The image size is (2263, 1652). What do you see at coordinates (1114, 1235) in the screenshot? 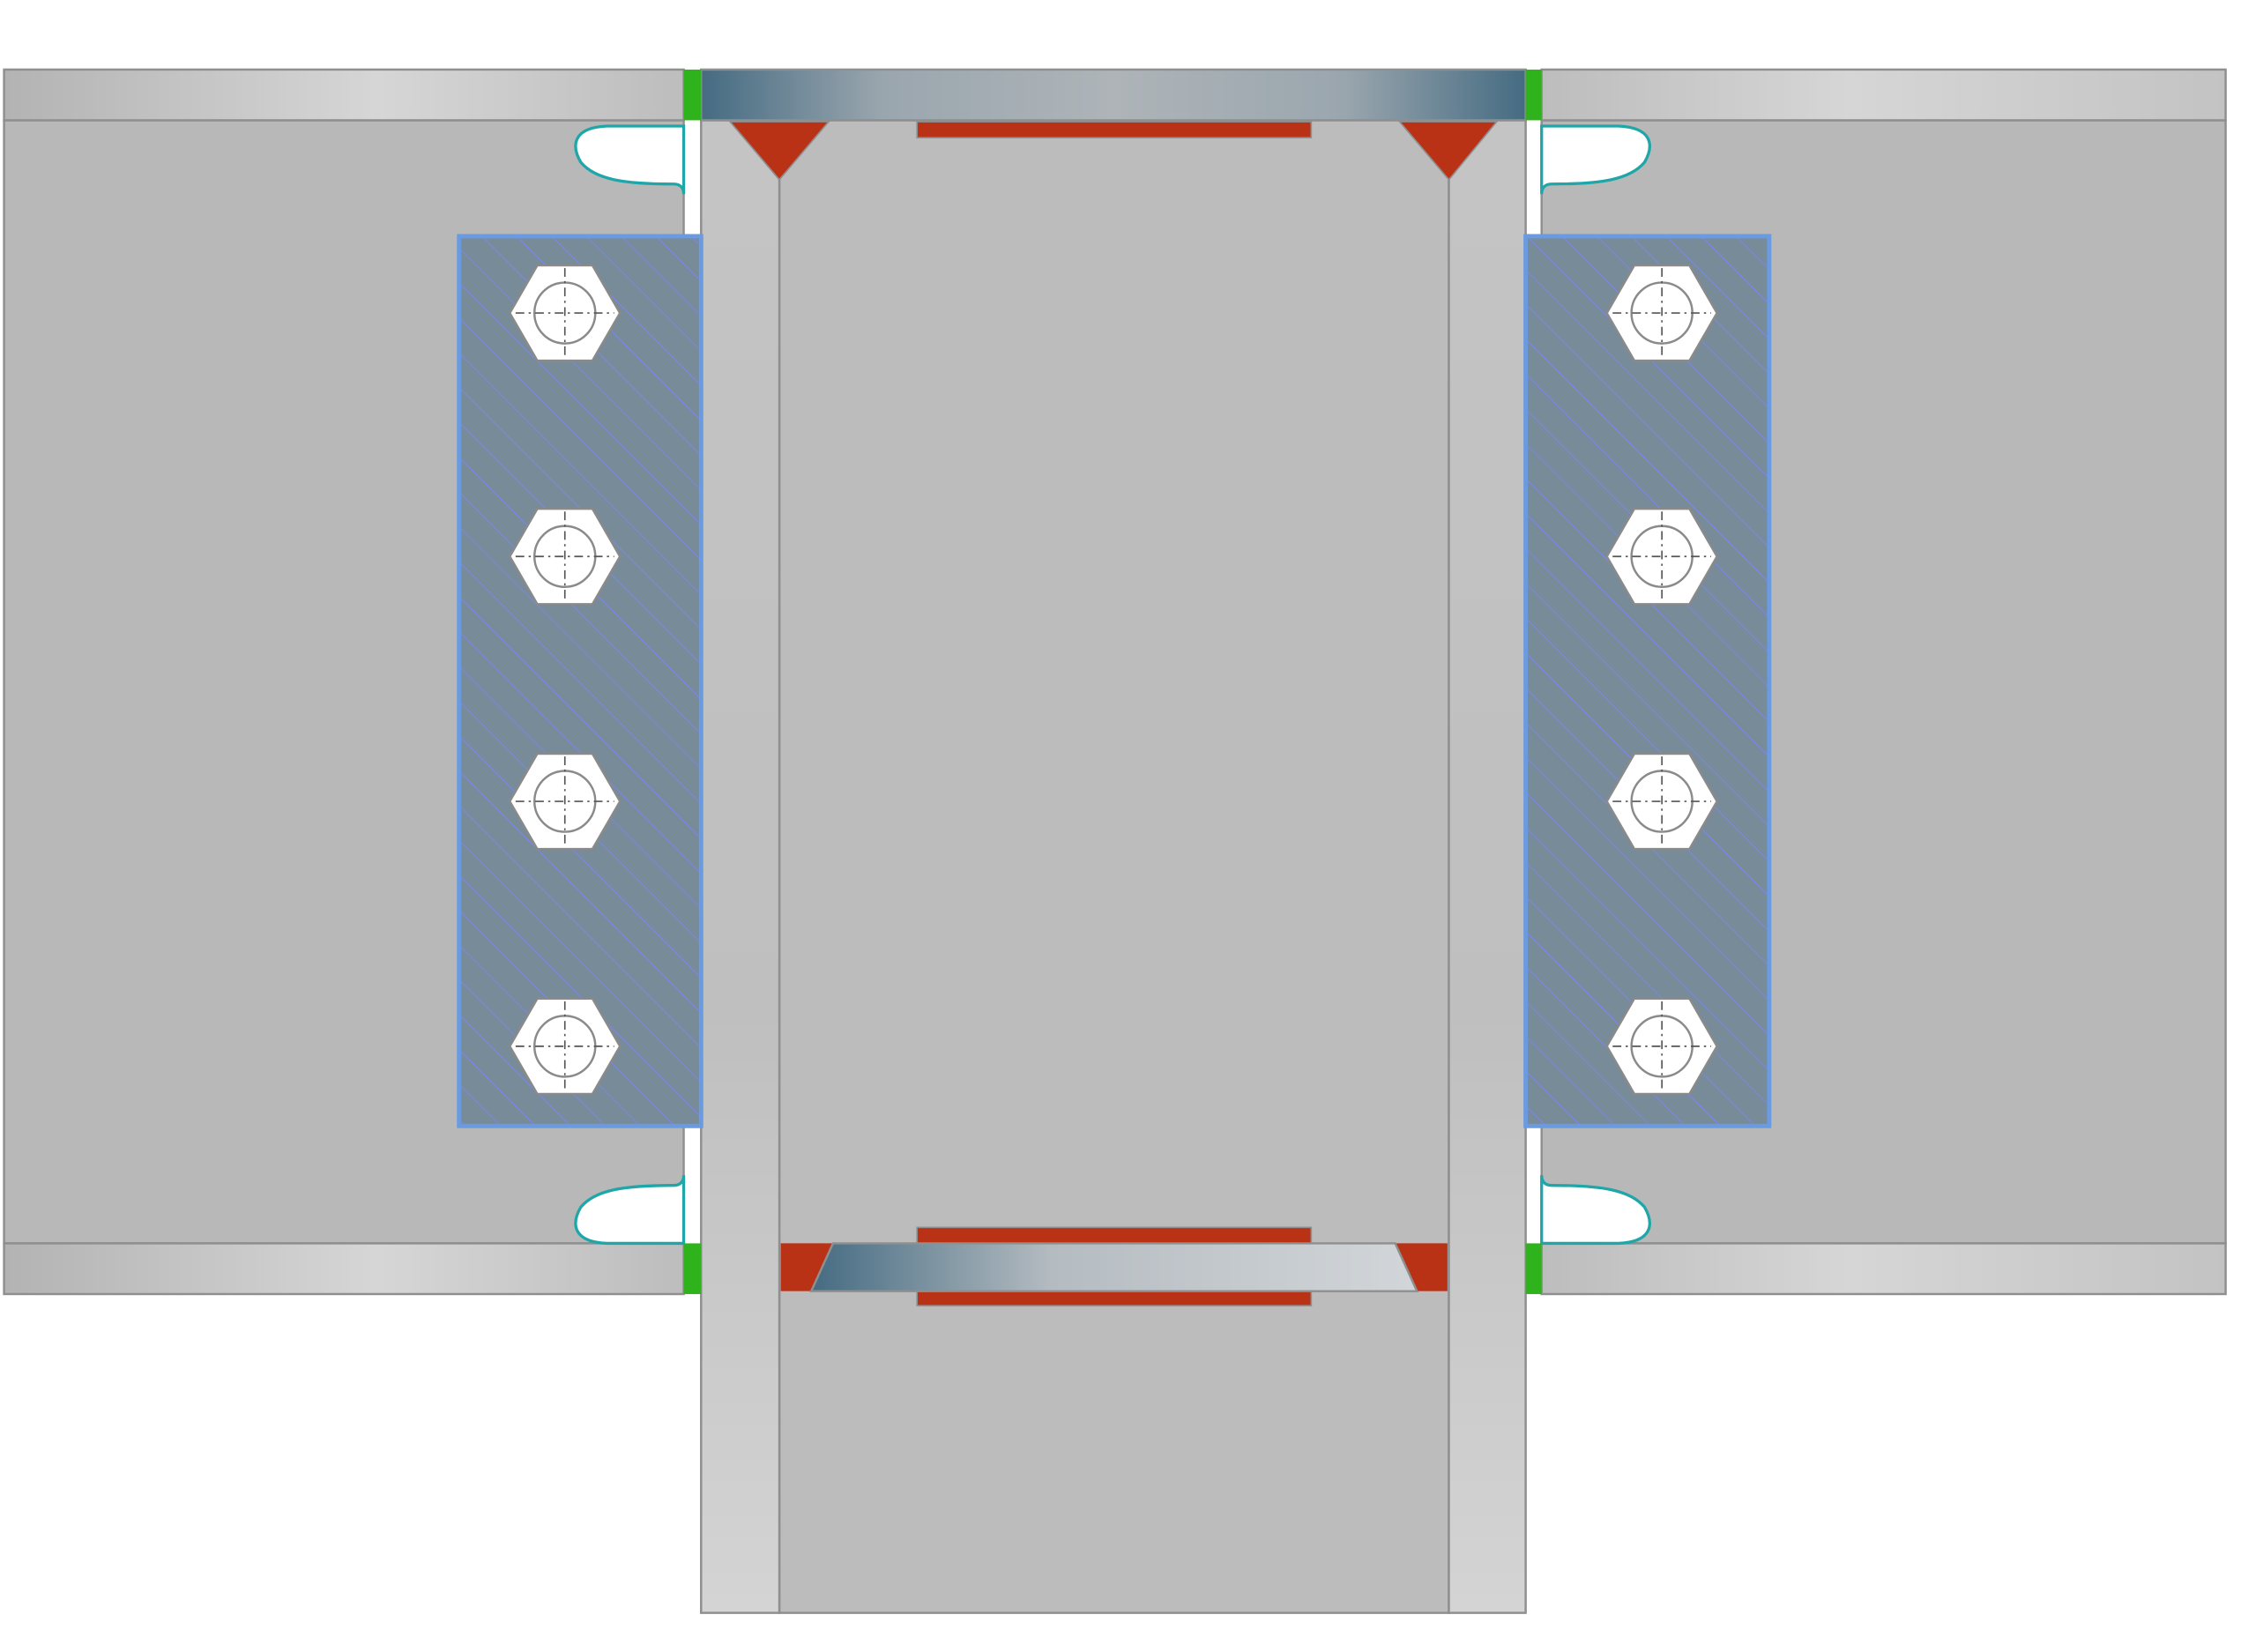
I see `stiffener-weld-top` at bounding box center [1114, 1235].